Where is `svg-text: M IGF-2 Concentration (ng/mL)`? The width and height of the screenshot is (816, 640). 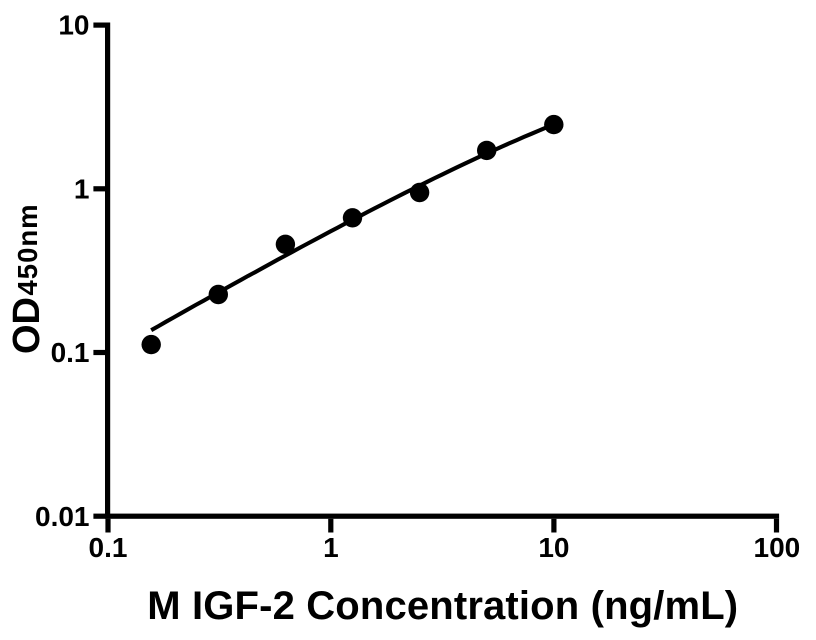
svg-text: M IGF-2 Concentration (ng/mL) is located at coordinates (442, 606).